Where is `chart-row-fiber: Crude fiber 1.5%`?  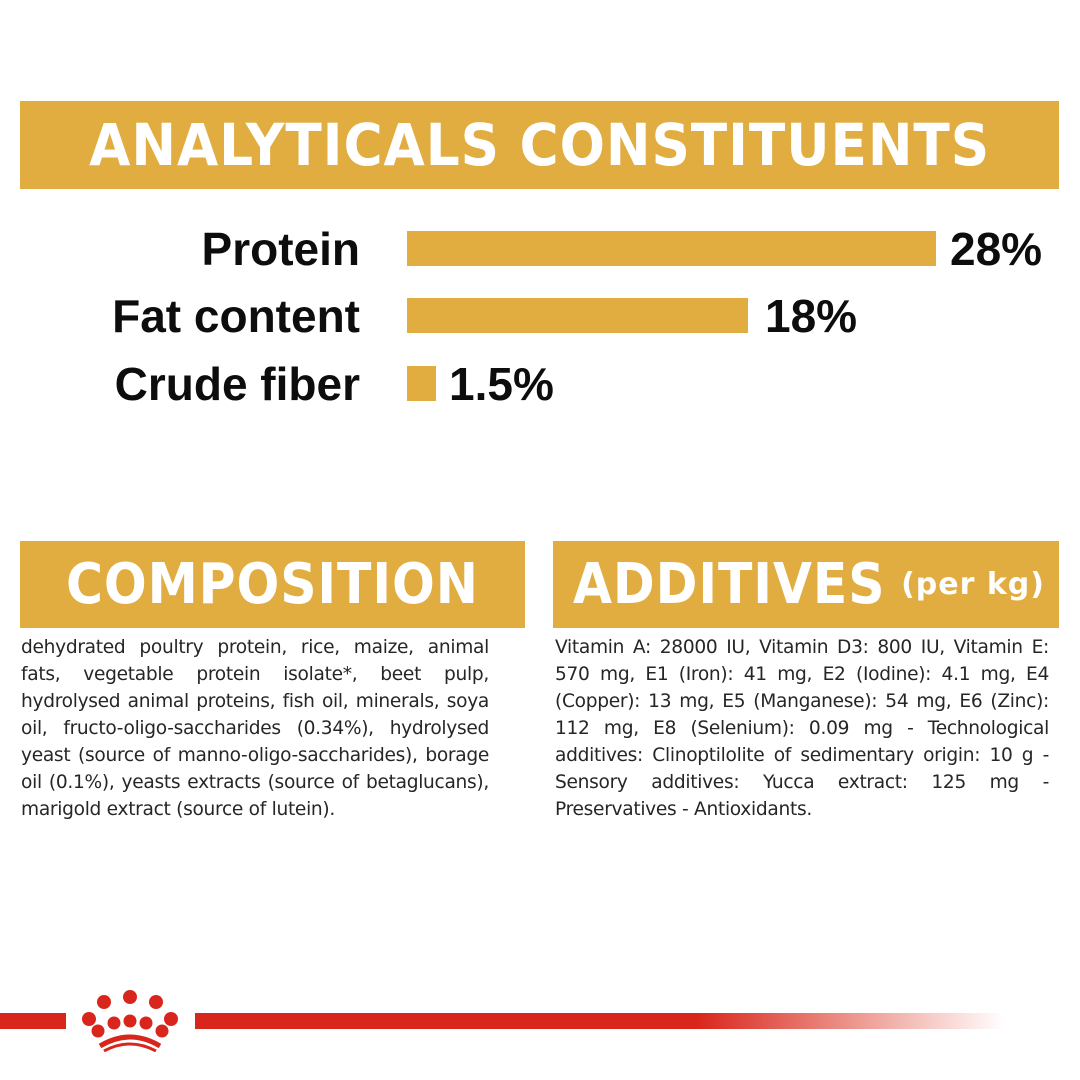 chart-row-fiber: Crude fiber 1.5% is located at coordinates (540, 384).